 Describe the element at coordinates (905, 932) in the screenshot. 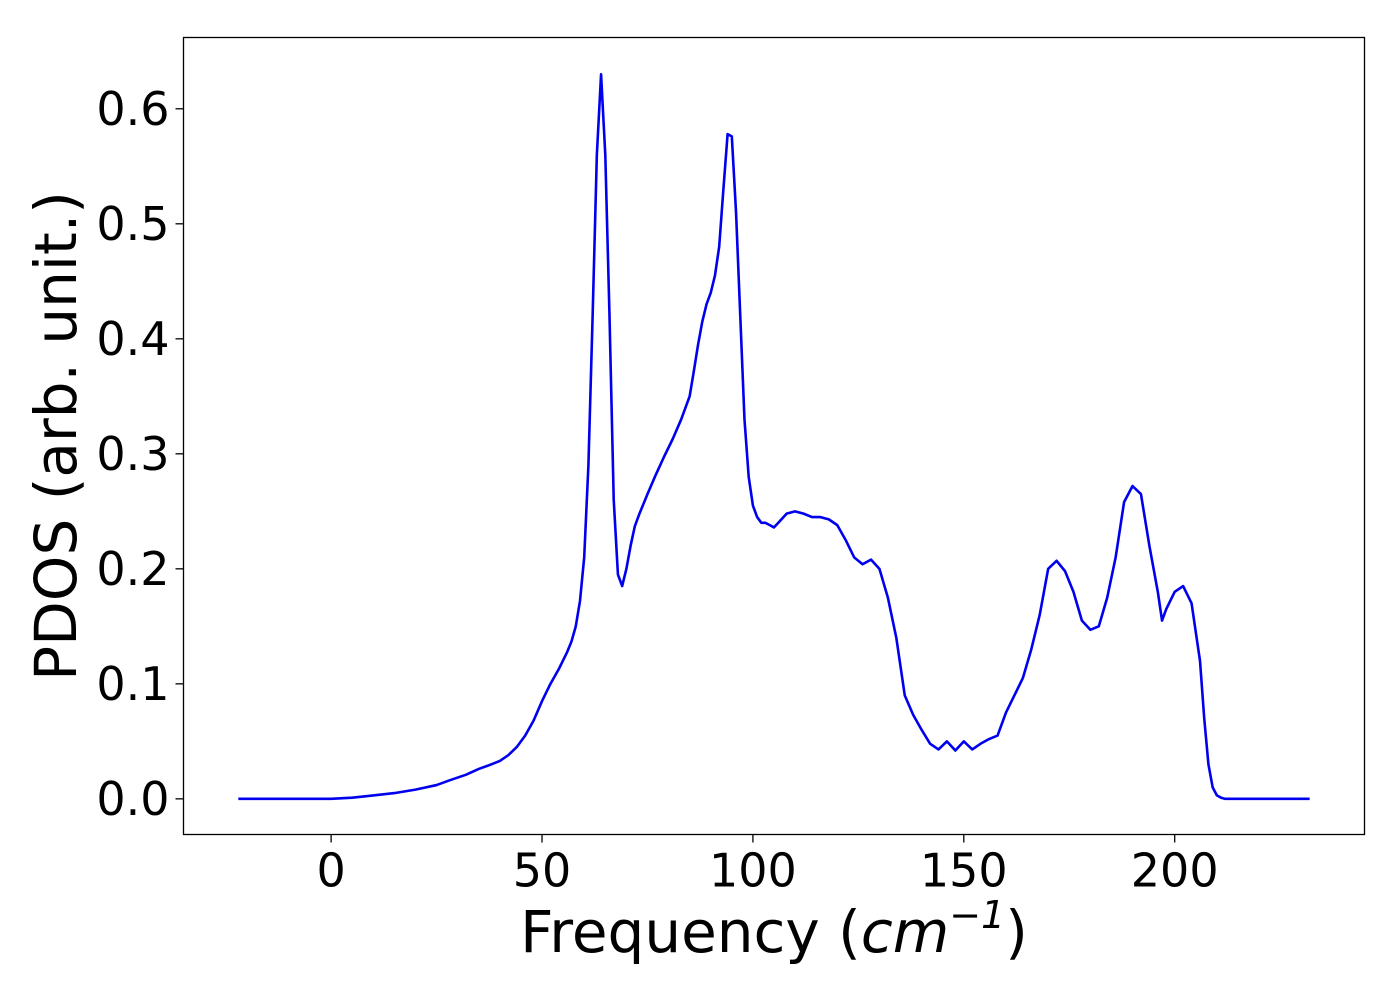

I see `x-axis-label-unit: cm` at that location.